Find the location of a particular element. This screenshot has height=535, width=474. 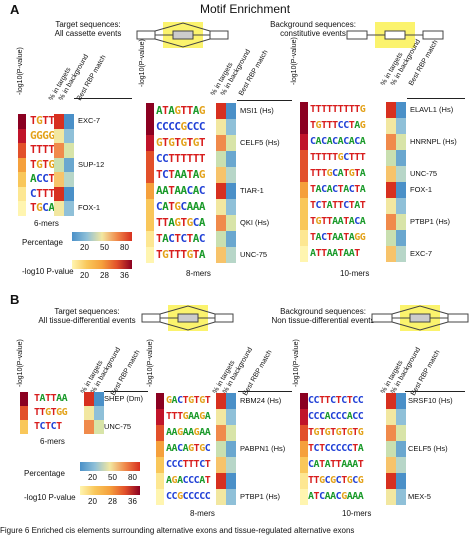

panel-a-letter: A is located at coordinates (15, 9).